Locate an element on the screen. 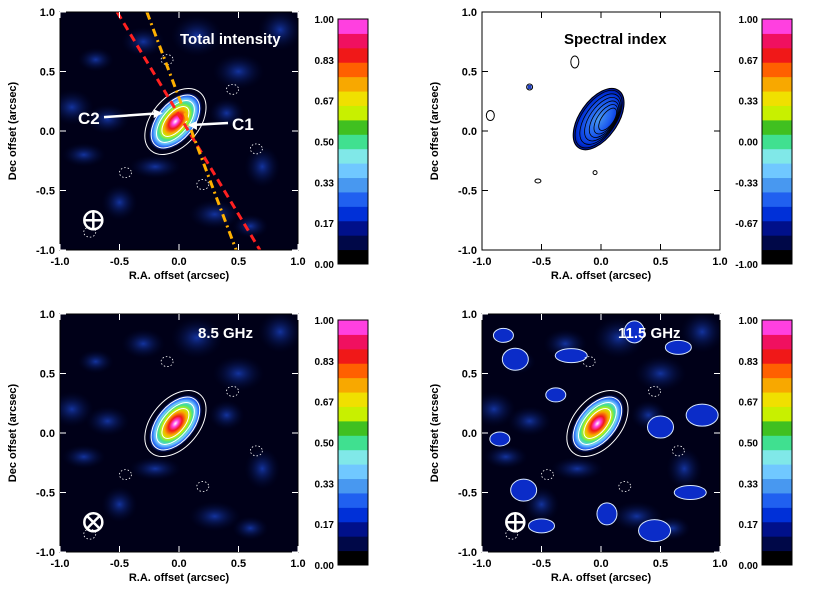 The width and height of the screenshot is (830, 591). panel-title: 8.5 GHz is located at coordinates (225, 333).